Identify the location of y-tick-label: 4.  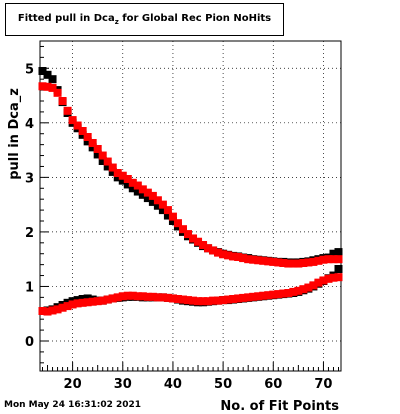
(29, 124).